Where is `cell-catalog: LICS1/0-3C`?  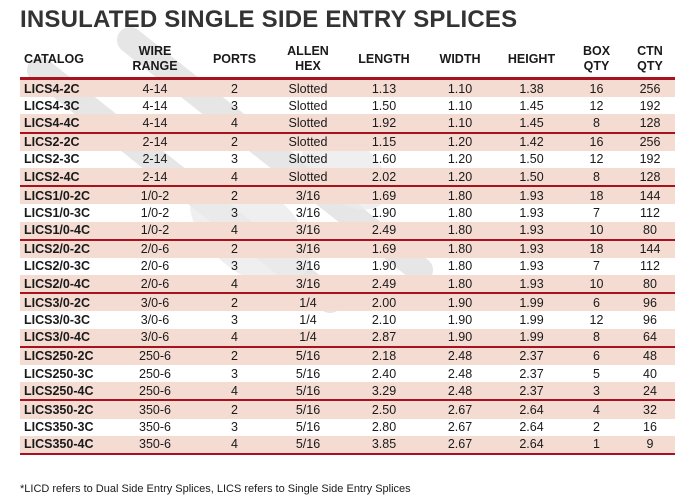 cell-catalog: LICS1/0-3C is located at coordinates (57, 212).